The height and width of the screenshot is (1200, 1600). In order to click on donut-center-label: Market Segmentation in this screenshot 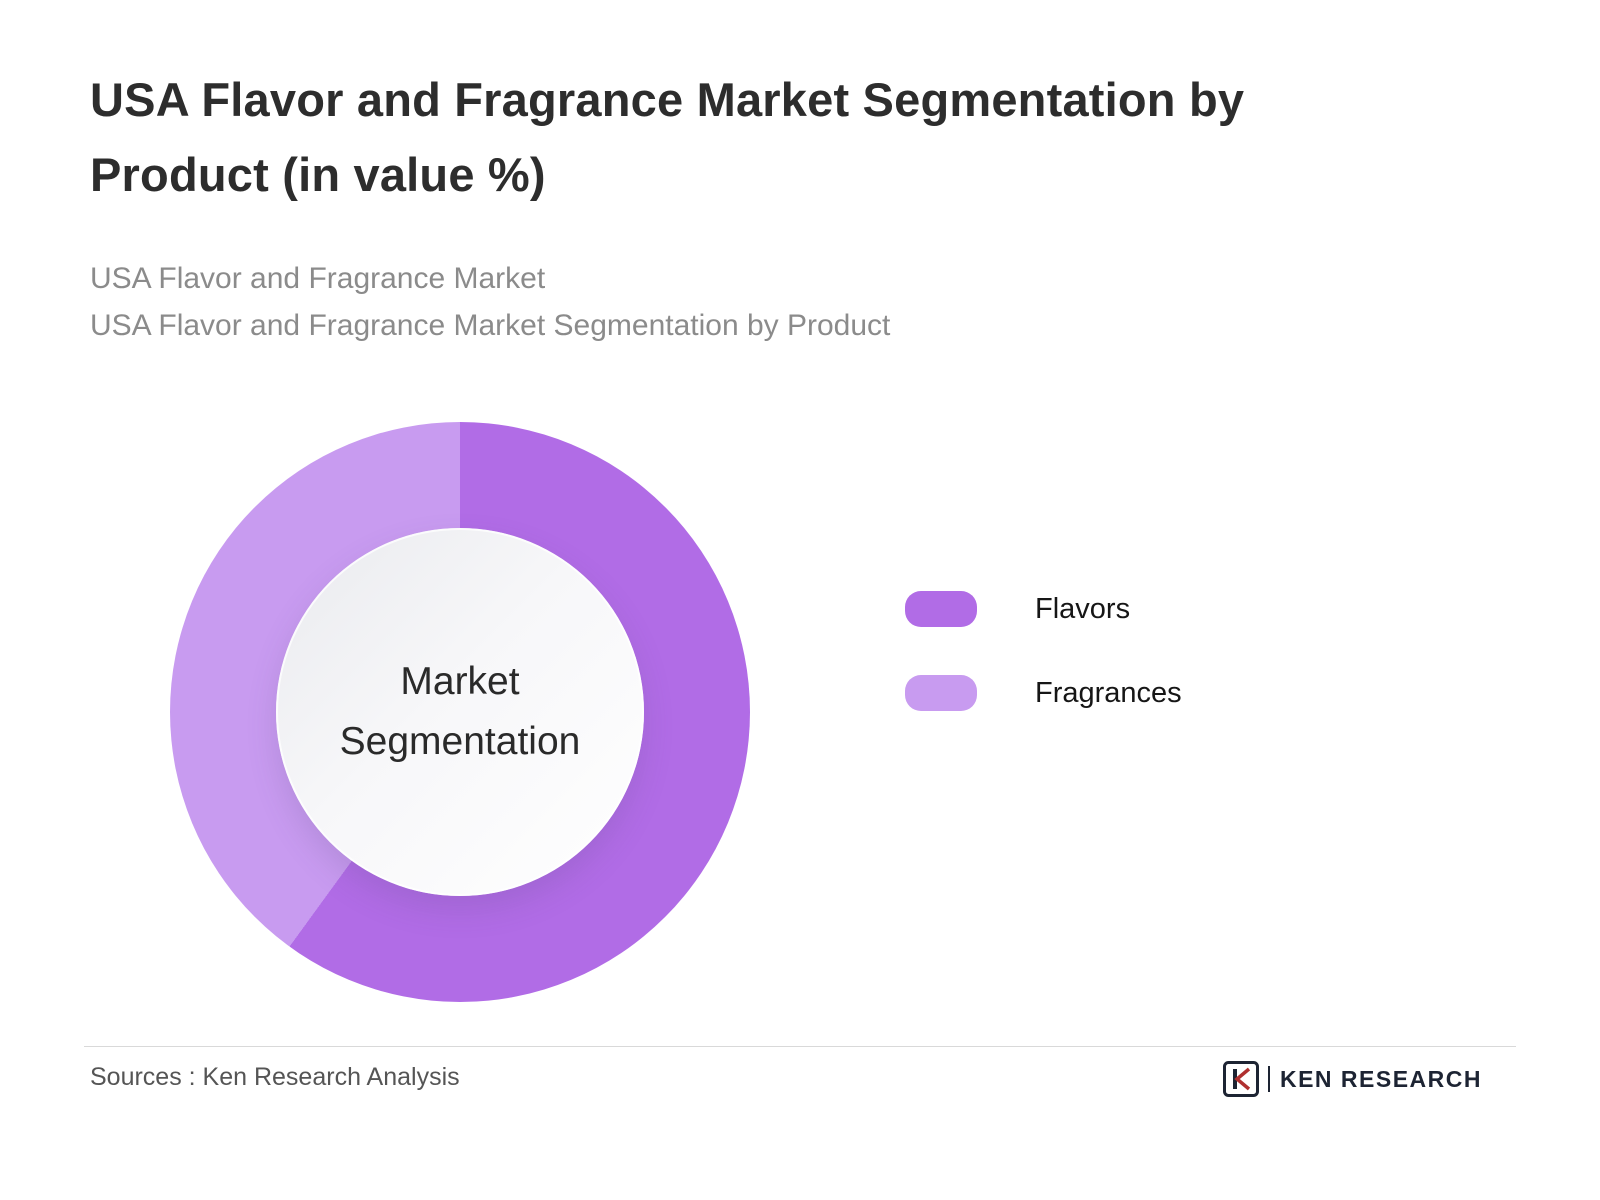, I will do `click(460, 711)`.